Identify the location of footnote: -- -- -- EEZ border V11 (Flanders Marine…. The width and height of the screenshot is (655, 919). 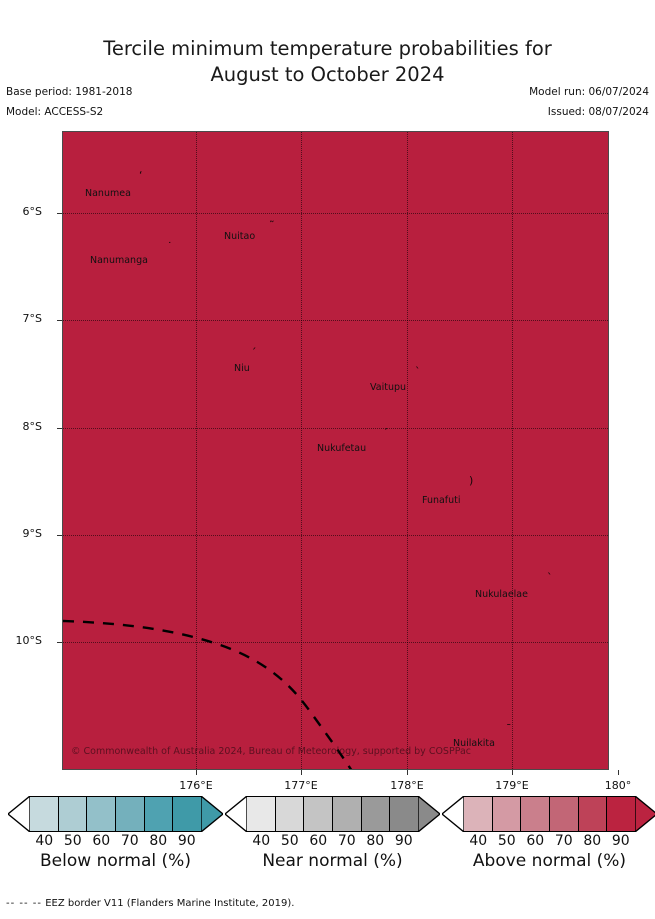
(150, 903).